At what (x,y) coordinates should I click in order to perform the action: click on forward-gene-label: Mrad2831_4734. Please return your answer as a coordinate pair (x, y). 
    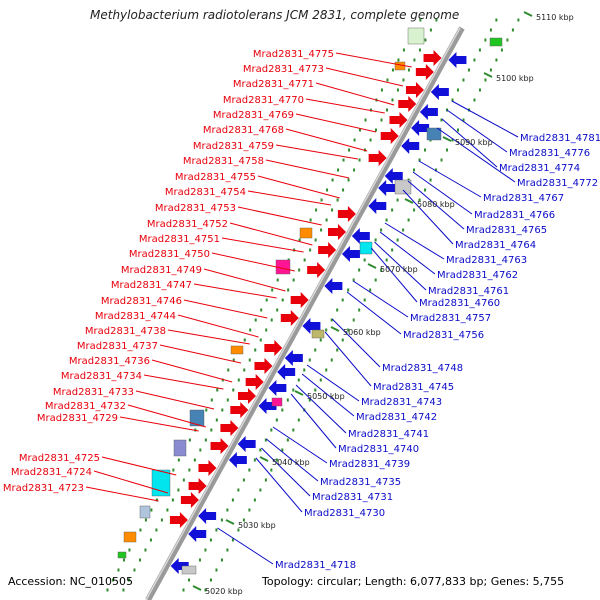
    Looking at the image, I should click on (101, 376).